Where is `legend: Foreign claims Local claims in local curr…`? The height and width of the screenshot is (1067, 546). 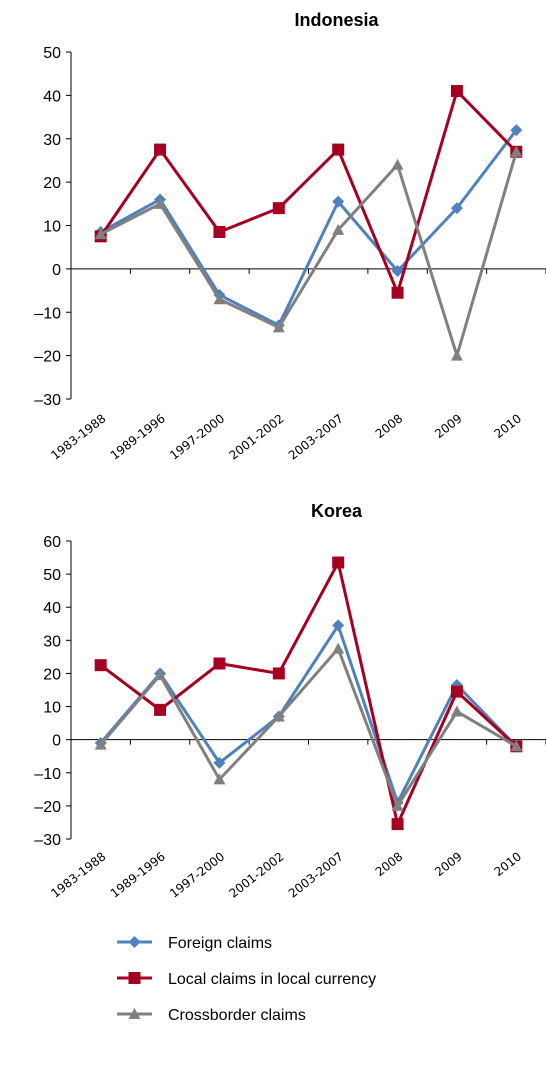
legend: Foreign claims Local claims in local curr… is located at coordinates (246, 979).